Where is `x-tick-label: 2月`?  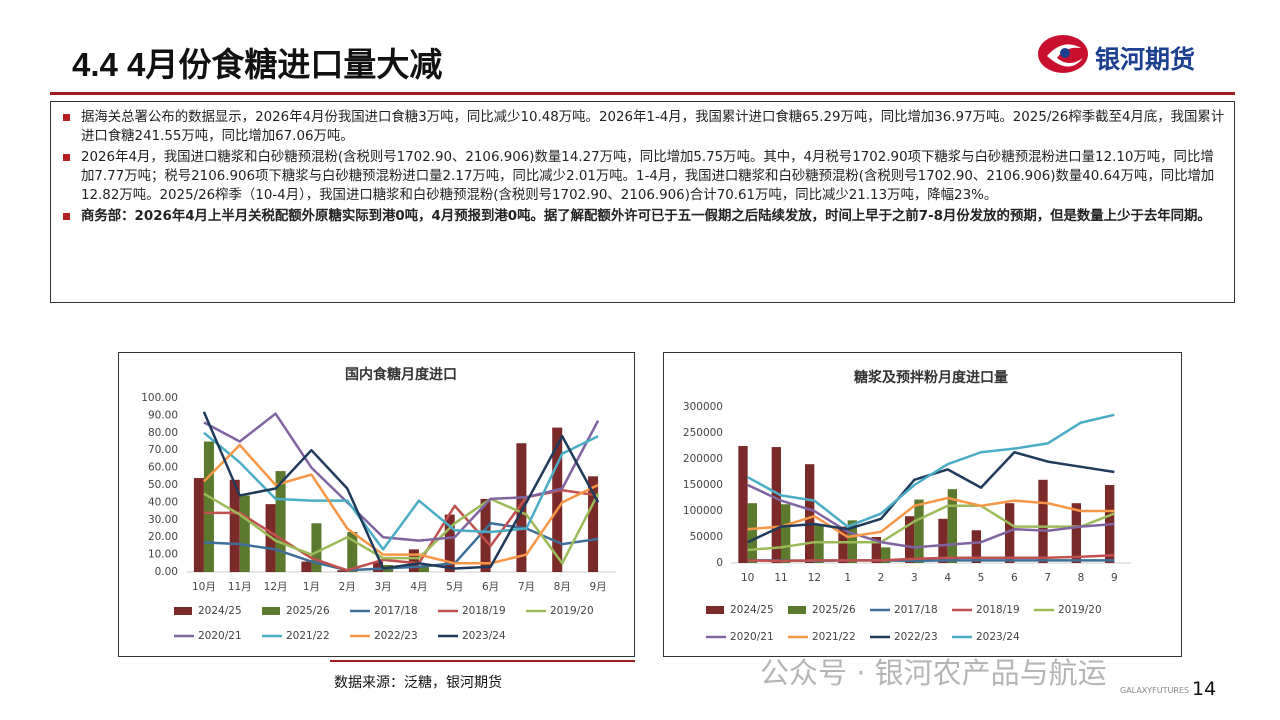 x-tick-label: 2月 is located at coordinates (347, 587).